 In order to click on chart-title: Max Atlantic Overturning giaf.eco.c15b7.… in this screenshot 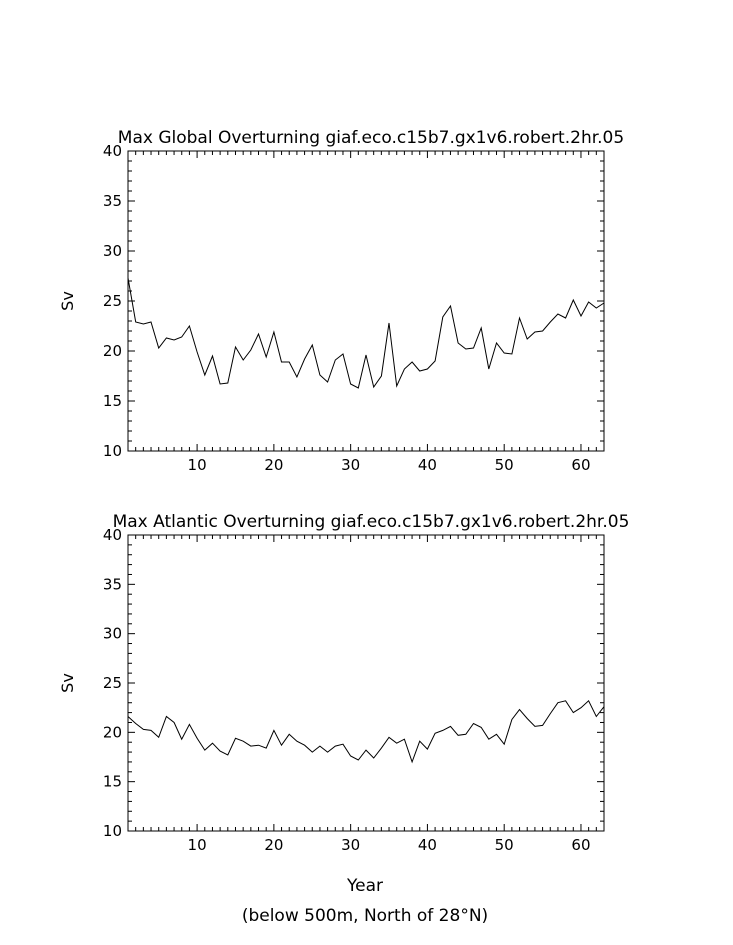, I will do `click(371, 522)`.